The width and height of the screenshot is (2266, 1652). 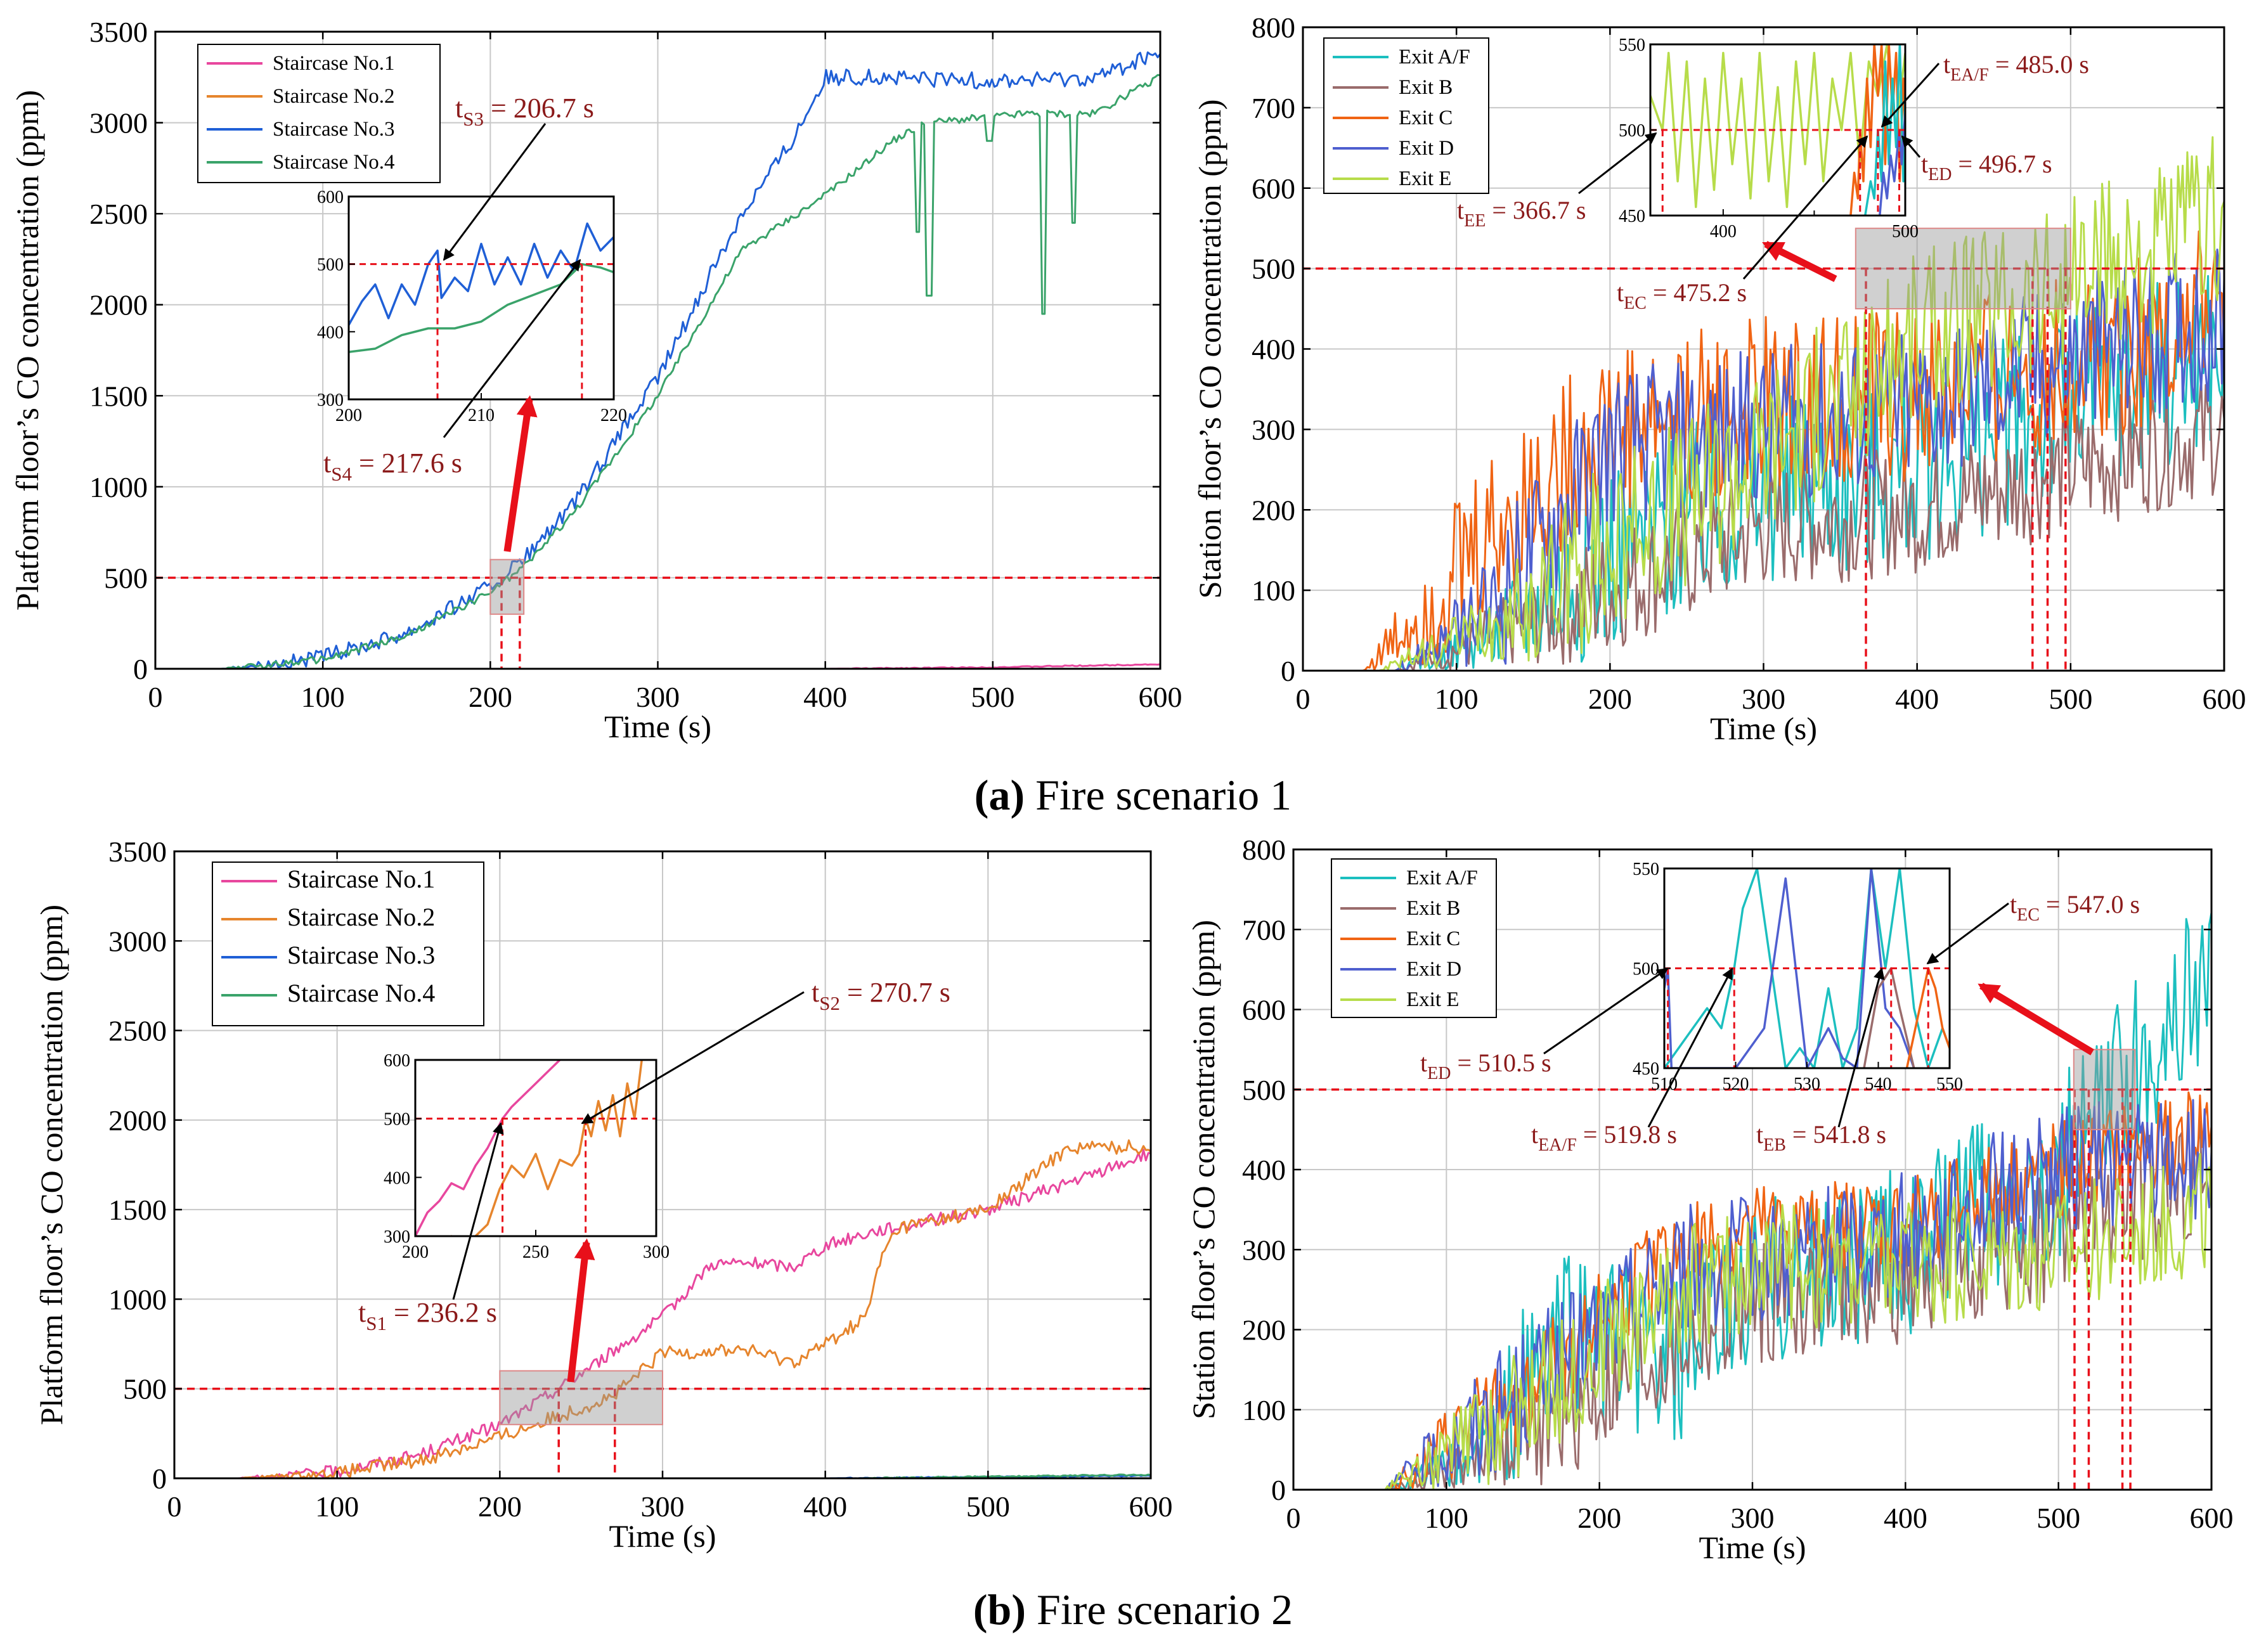 I want to click on y-tick-label: 400, so click(x=1273, y=349).